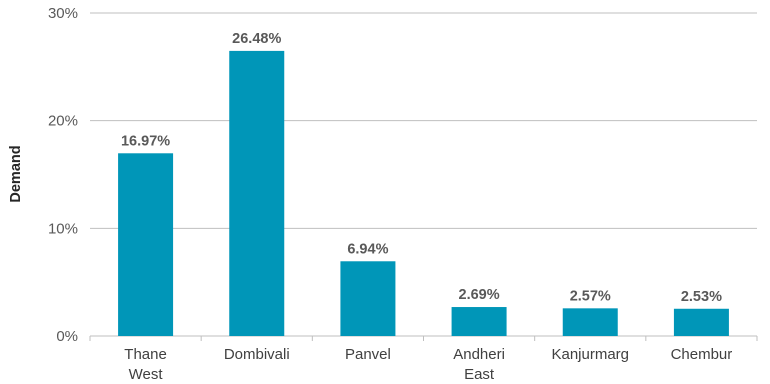 The image size is (770, 384). Describe the element at coordinates (145, 141) in the screenshot. I see `bar-data-label: 16.97%` at that location.